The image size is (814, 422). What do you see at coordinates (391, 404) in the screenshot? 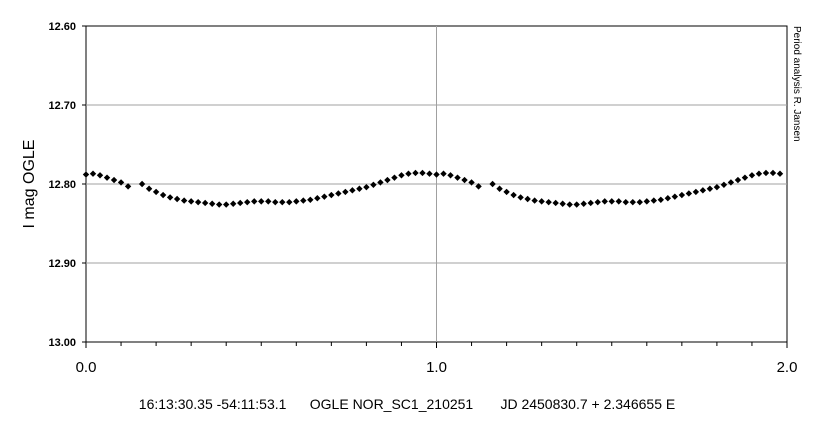
I see `star-id-label: OGLE NOR_SC1_210251` at bounding box center [391, 404].